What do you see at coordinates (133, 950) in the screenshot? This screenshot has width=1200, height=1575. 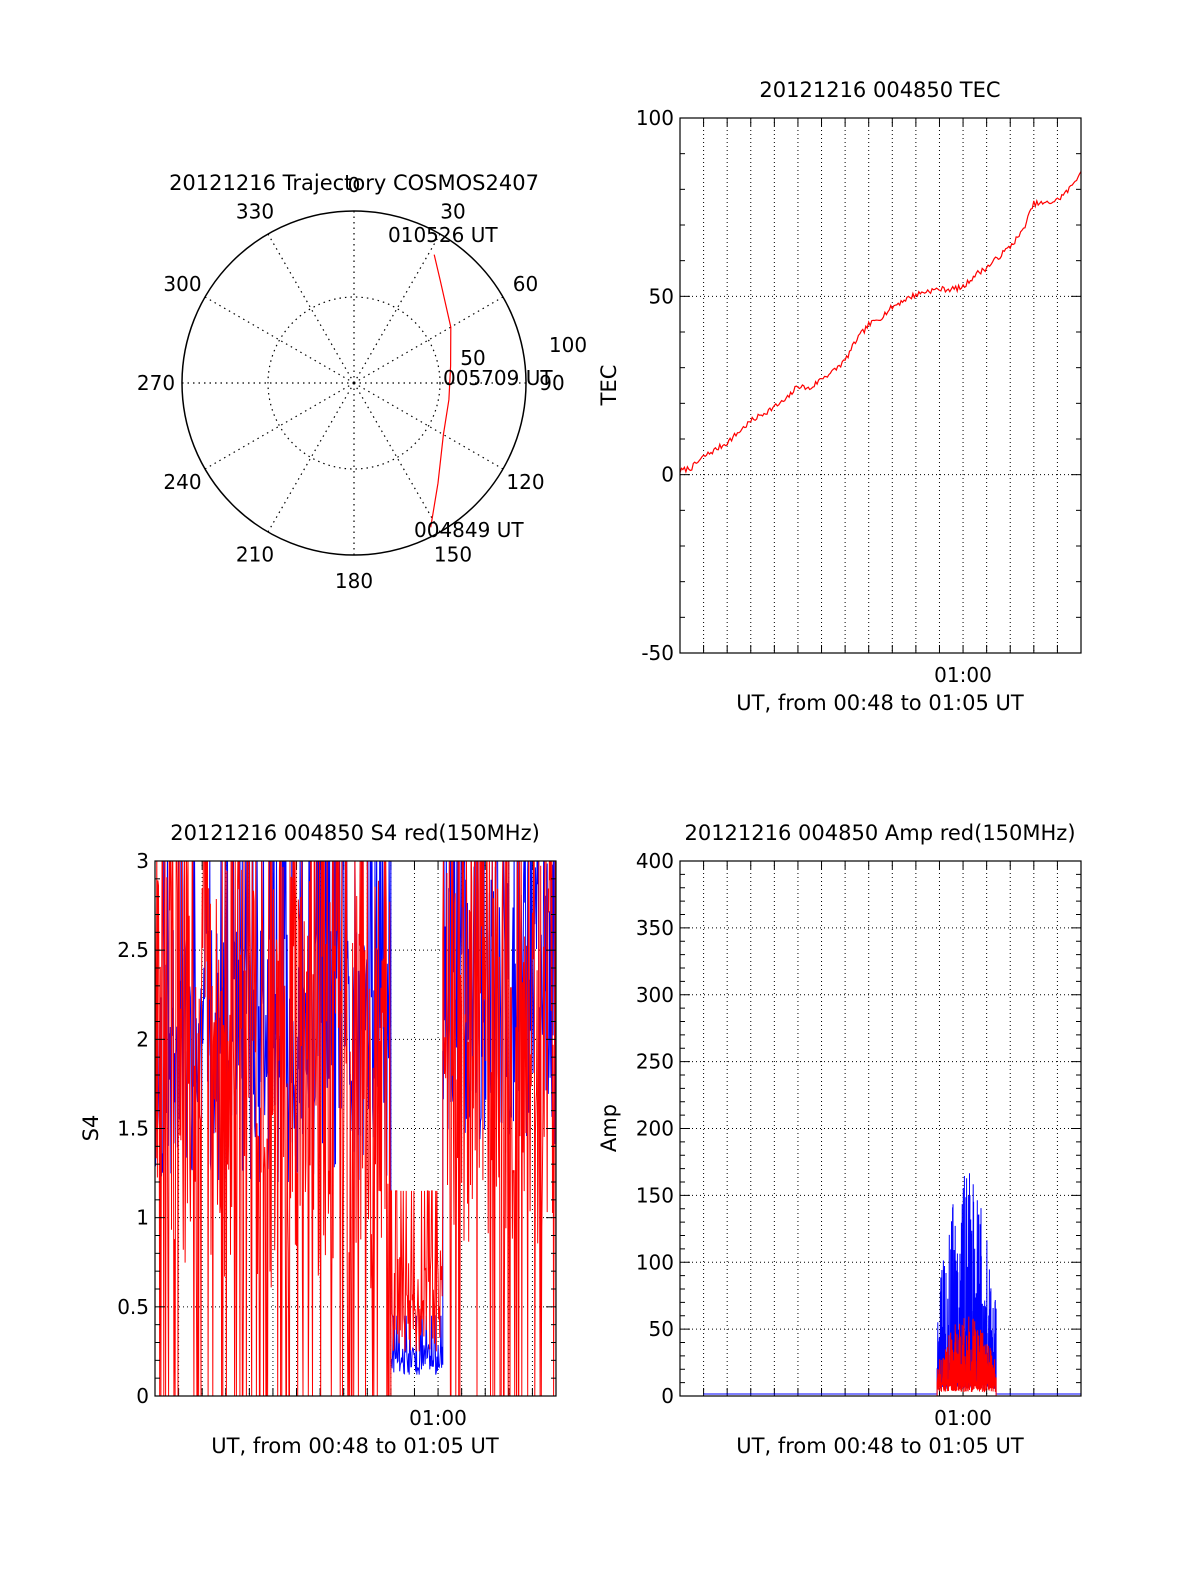 I see `y-tick-label: 2.5` at bounding box center [133, 950].